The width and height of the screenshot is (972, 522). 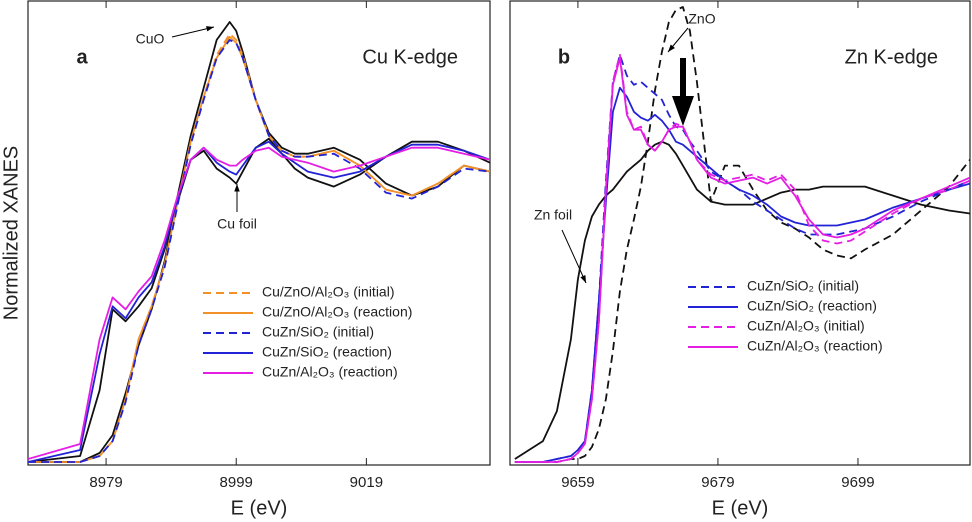 I want to click on x-tick-label: 9699, so click(x=857, y=482).